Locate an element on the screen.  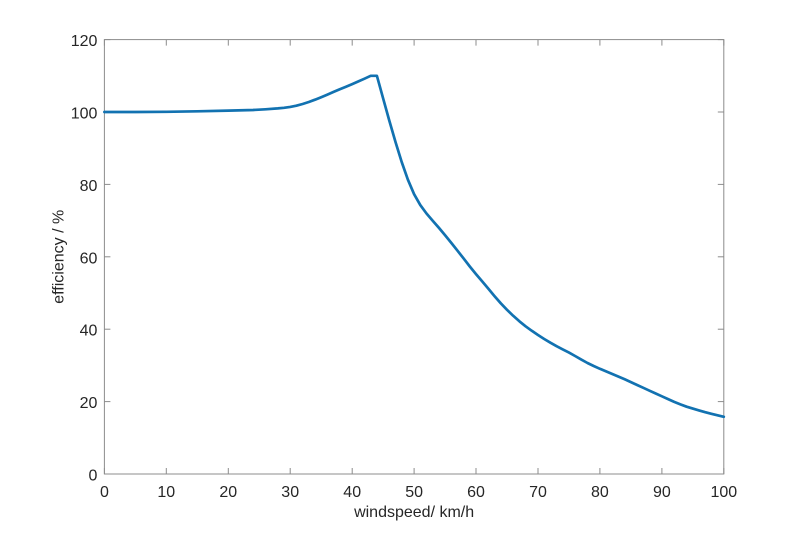
svg-text: 10 is located at coordinates (166, 492).